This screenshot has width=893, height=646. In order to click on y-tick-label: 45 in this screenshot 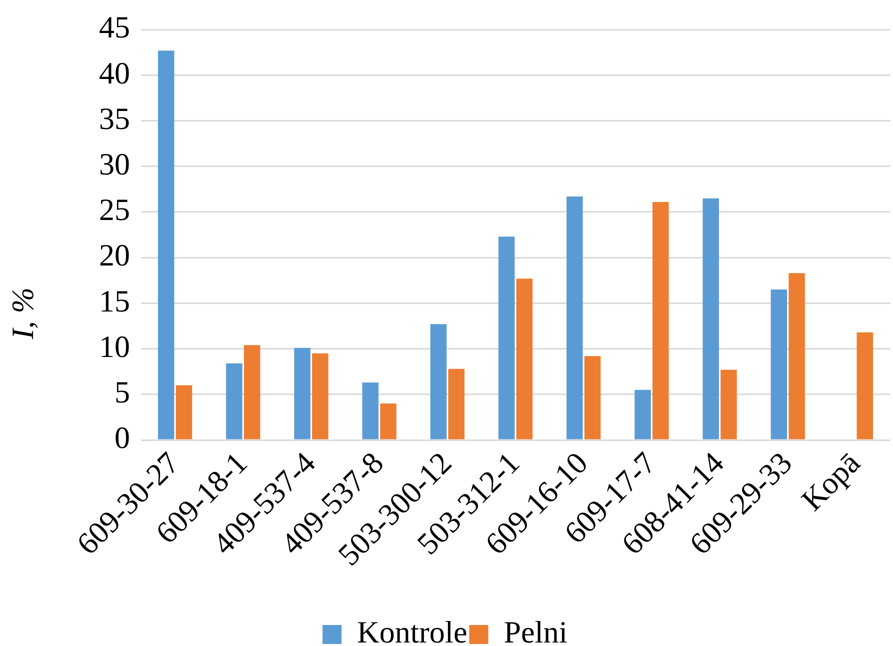, I will do `click(114, 27)`.